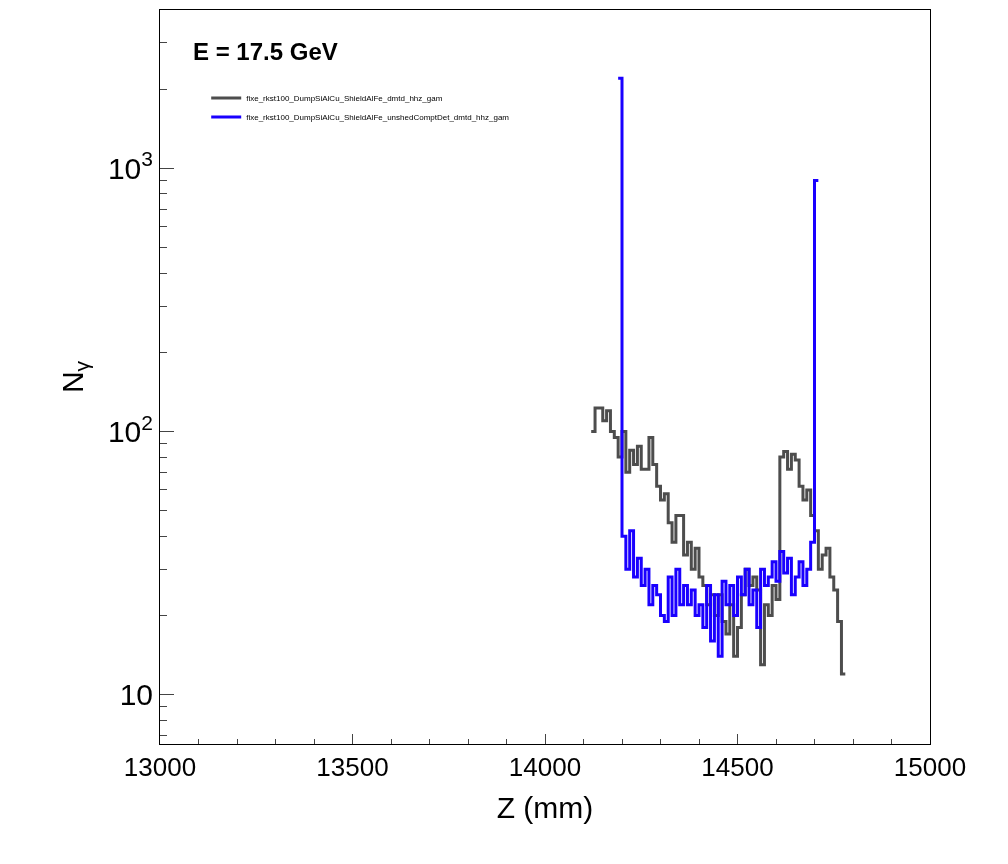 Image resolution: width=1008 pixels, height=864 pixels. Describe the element at coordinates (545, 767) in the screenshot. I see `x-tick-label: 14000` at that location.